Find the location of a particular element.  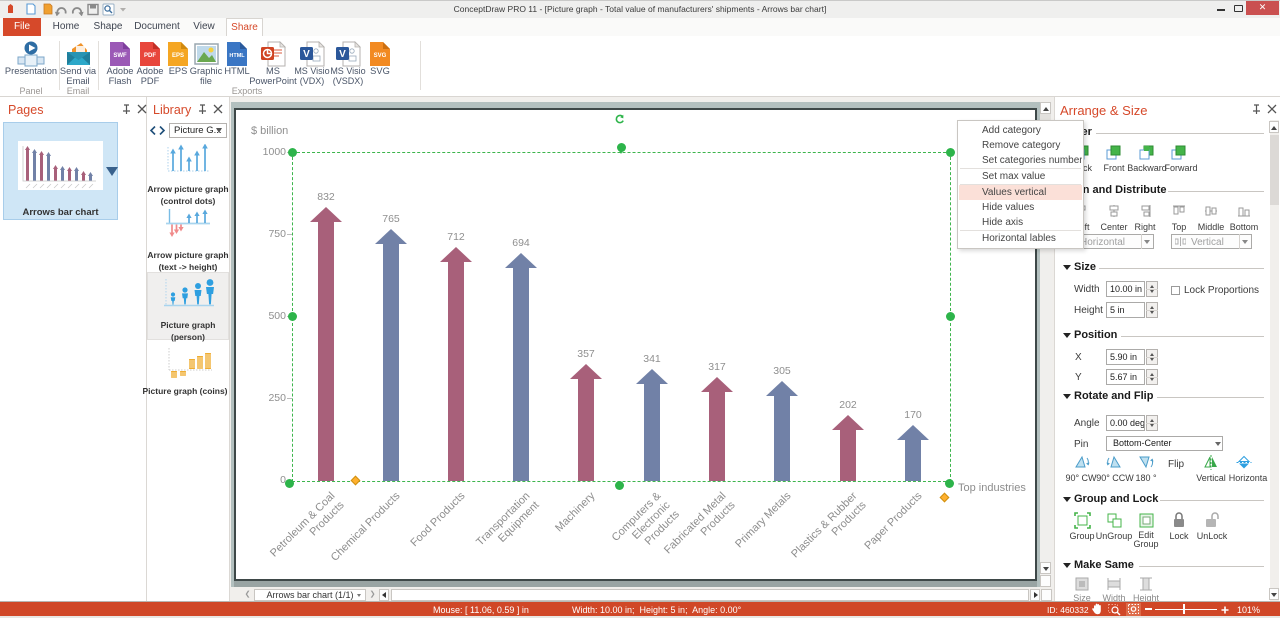

svg-text: SVG is located at coordinates (380, 56).